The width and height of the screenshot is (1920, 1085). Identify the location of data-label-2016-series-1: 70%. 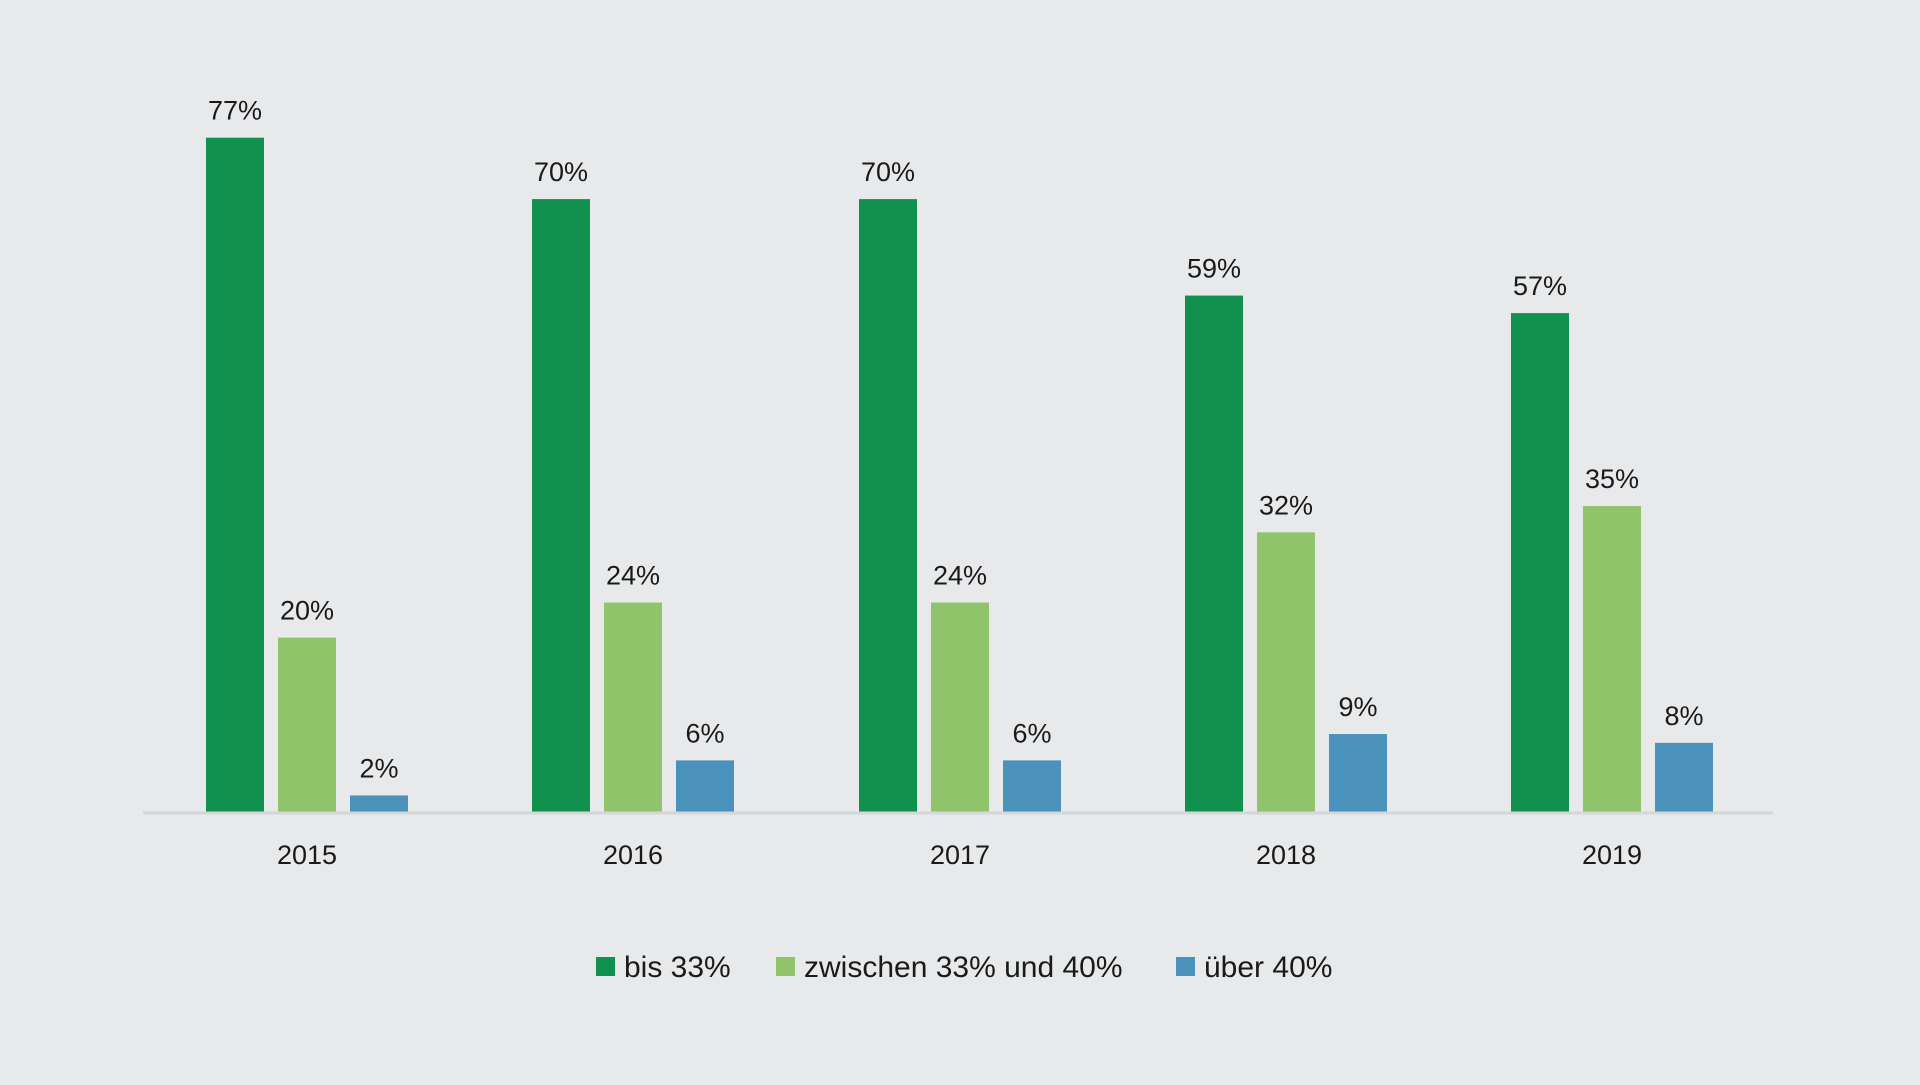
(561, 172).